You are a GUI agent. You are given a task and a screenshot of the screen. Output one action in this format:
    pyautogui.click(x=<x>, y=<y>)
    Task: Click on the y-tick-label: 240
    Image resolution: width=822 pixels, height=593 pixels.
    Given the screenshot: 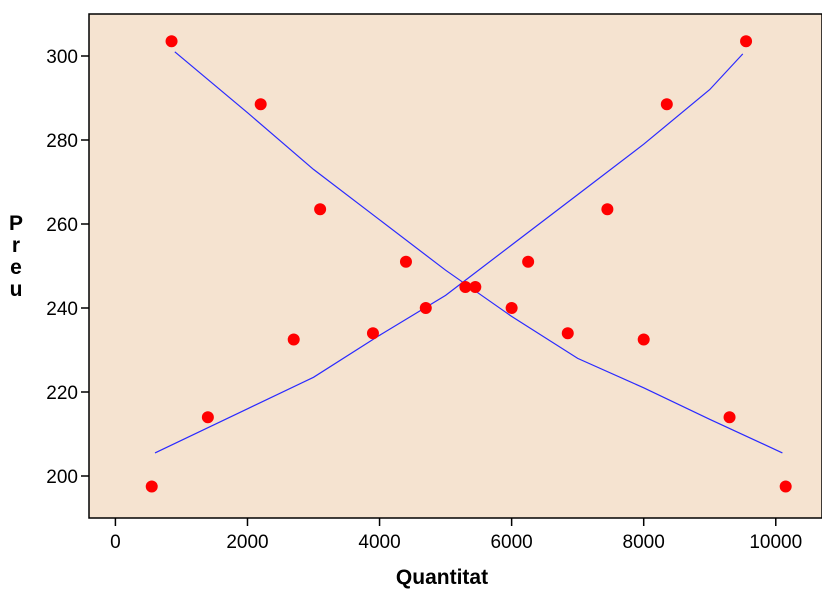 What is the action you would take?
    pyautogui.click(x=62, y=309)
    